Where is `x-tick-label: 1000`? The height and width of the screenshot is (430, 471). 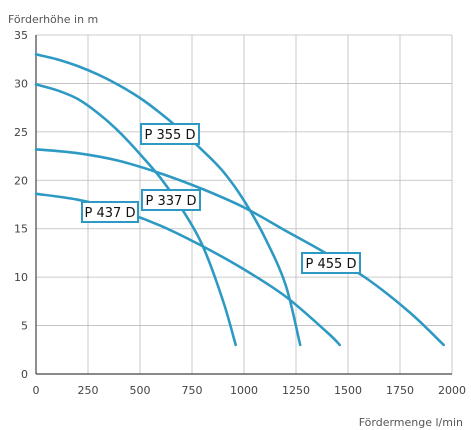 x-tick-label: 1000 is located at coordinates (244, 390).